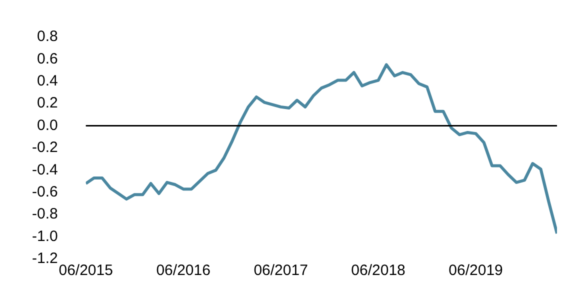  What do you see at coordinates (47, 59) in the screenshot?
I see `y-tick-label: 0.6` at bounding box center [47, 59].